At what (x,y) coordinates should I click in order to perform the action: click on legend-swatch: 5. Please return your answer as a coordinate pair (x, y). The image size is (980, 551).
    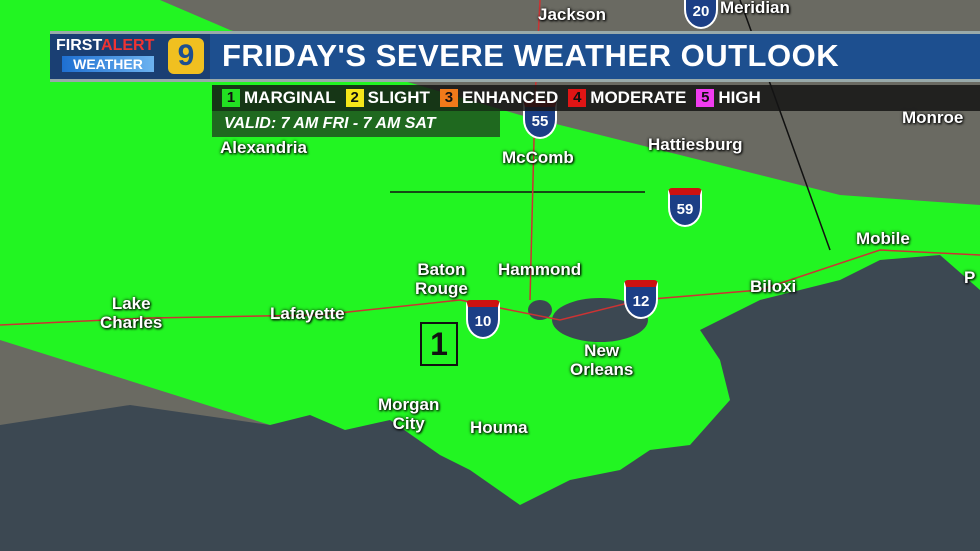
    Looking at the image, I should click on (705, 98).